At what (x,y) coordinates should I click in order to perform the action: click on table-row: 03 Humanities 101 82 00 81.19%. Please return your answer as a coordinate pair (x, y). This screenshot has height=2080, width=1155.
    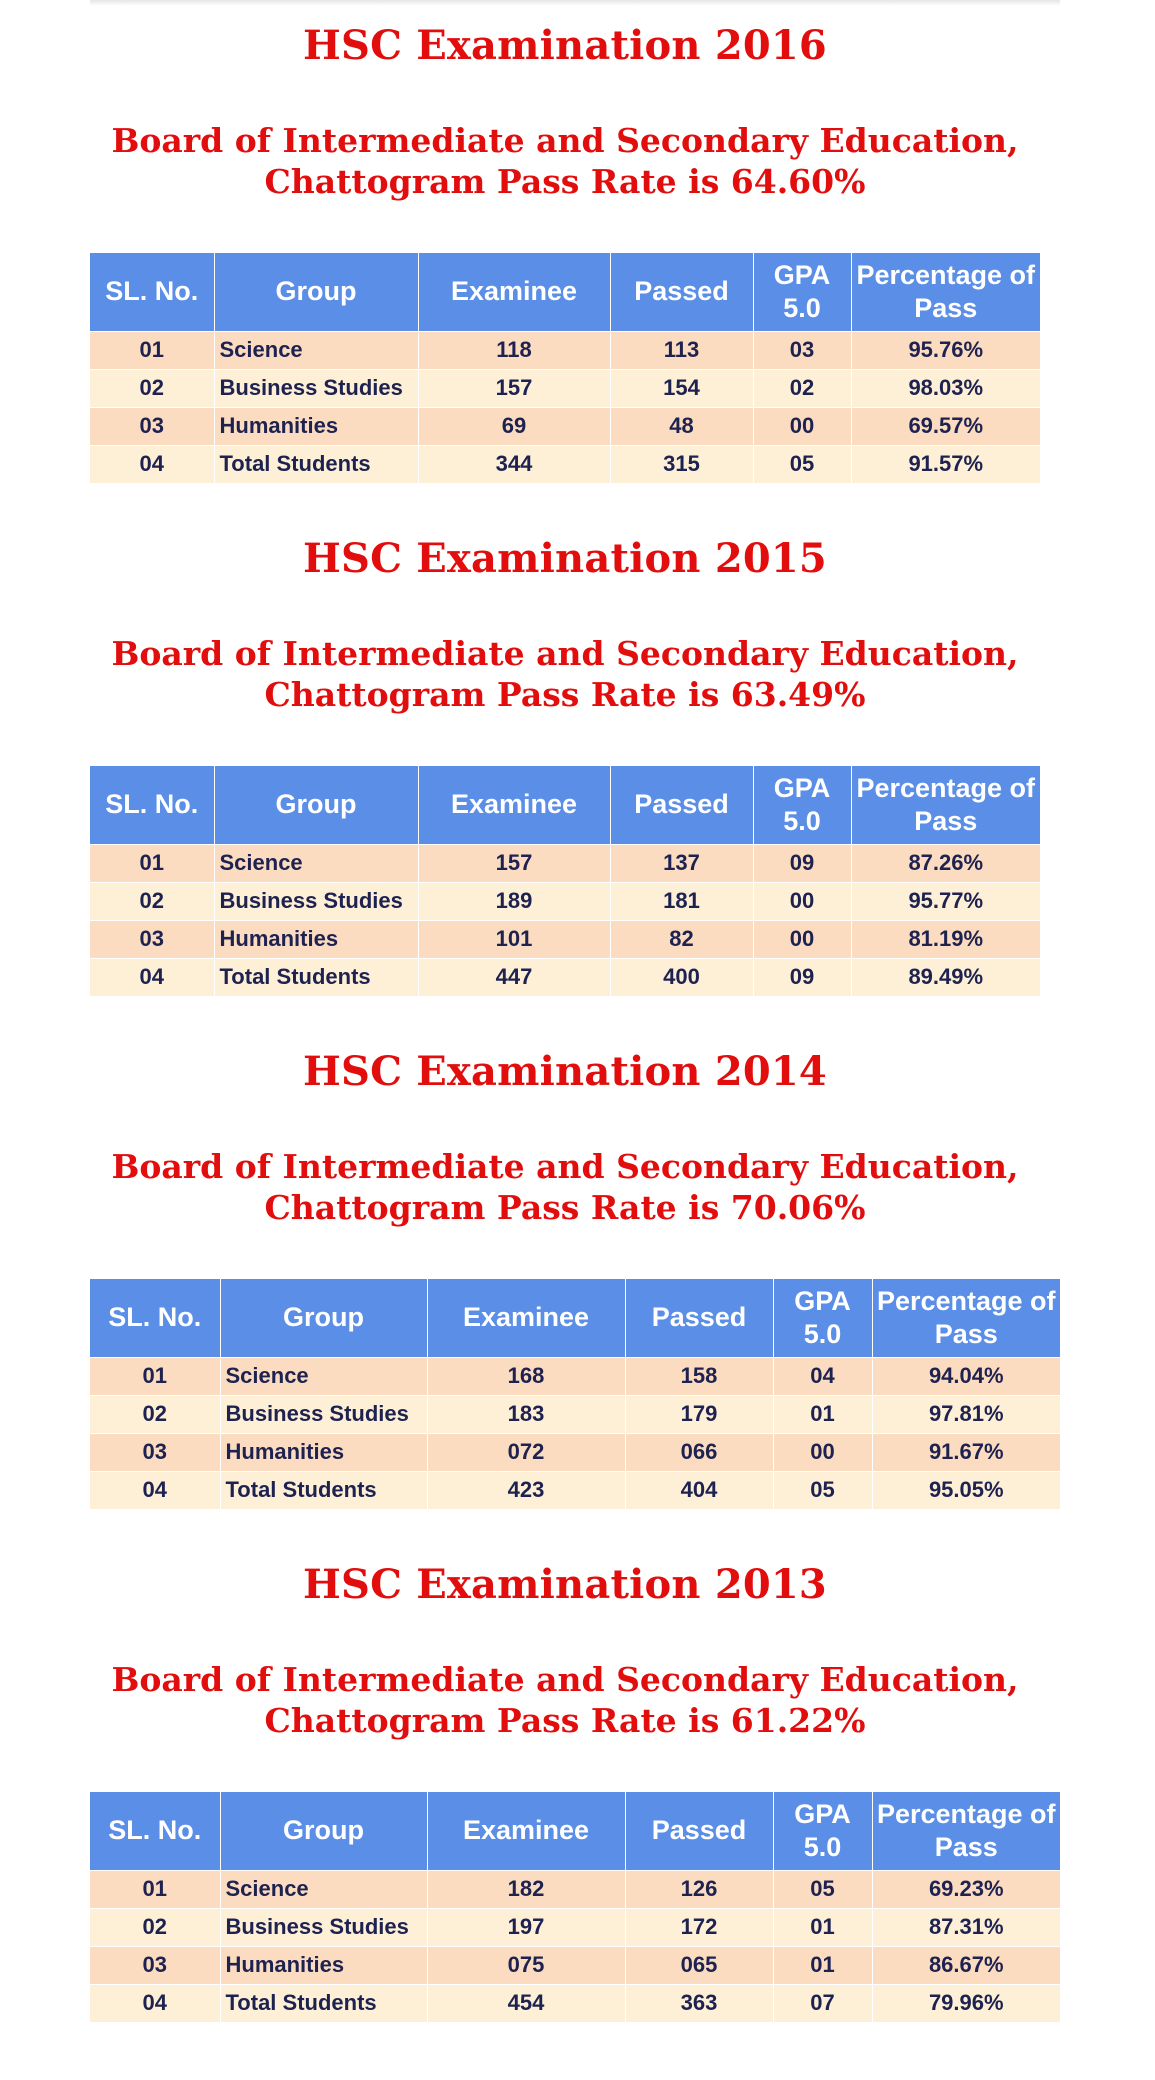
    Looking at the image, I should click on (565, 938).